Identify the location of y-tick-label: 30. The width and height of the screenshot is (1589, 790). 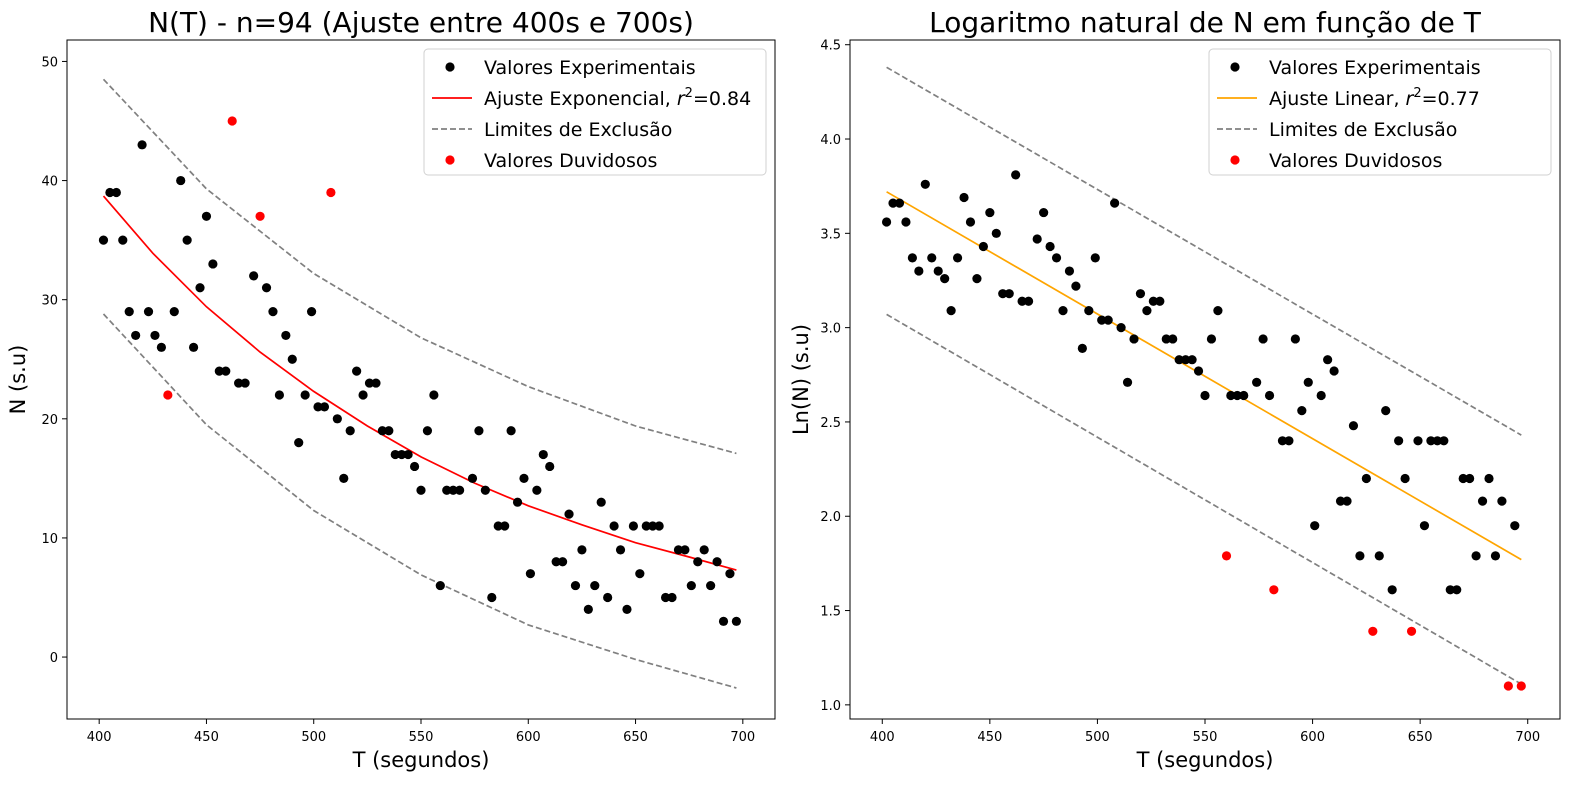
(49, 301).